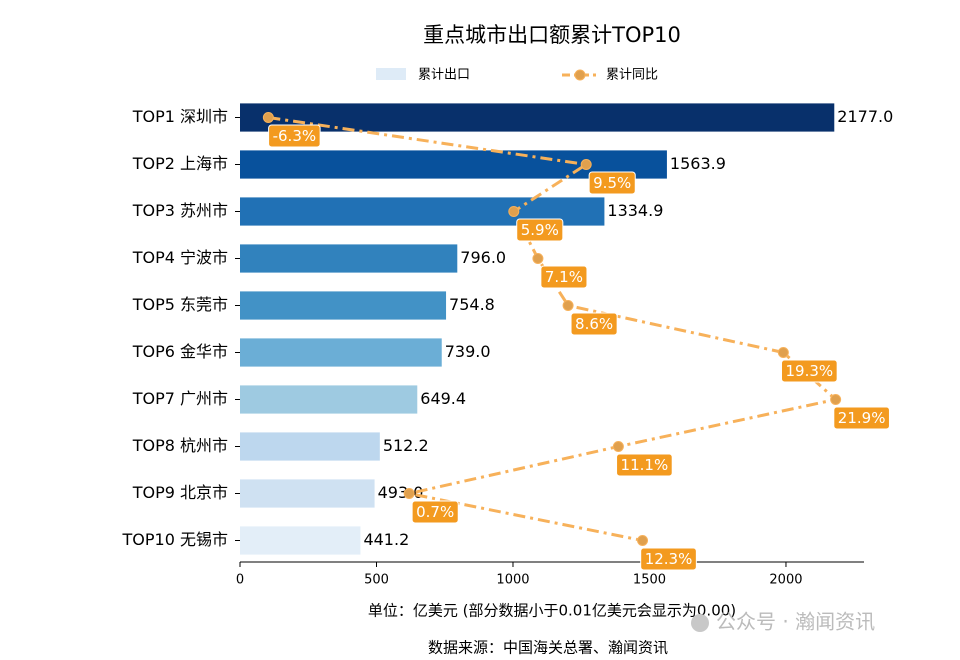 Image resolution: width=960 pixels, height=660 pixels. Describe the element at coordinates (552, 611) in the screenshot. I see `x-axis-label: 单位：亿美元 (部分数据小于0.01亿美元会显示为0.00)` at that location.